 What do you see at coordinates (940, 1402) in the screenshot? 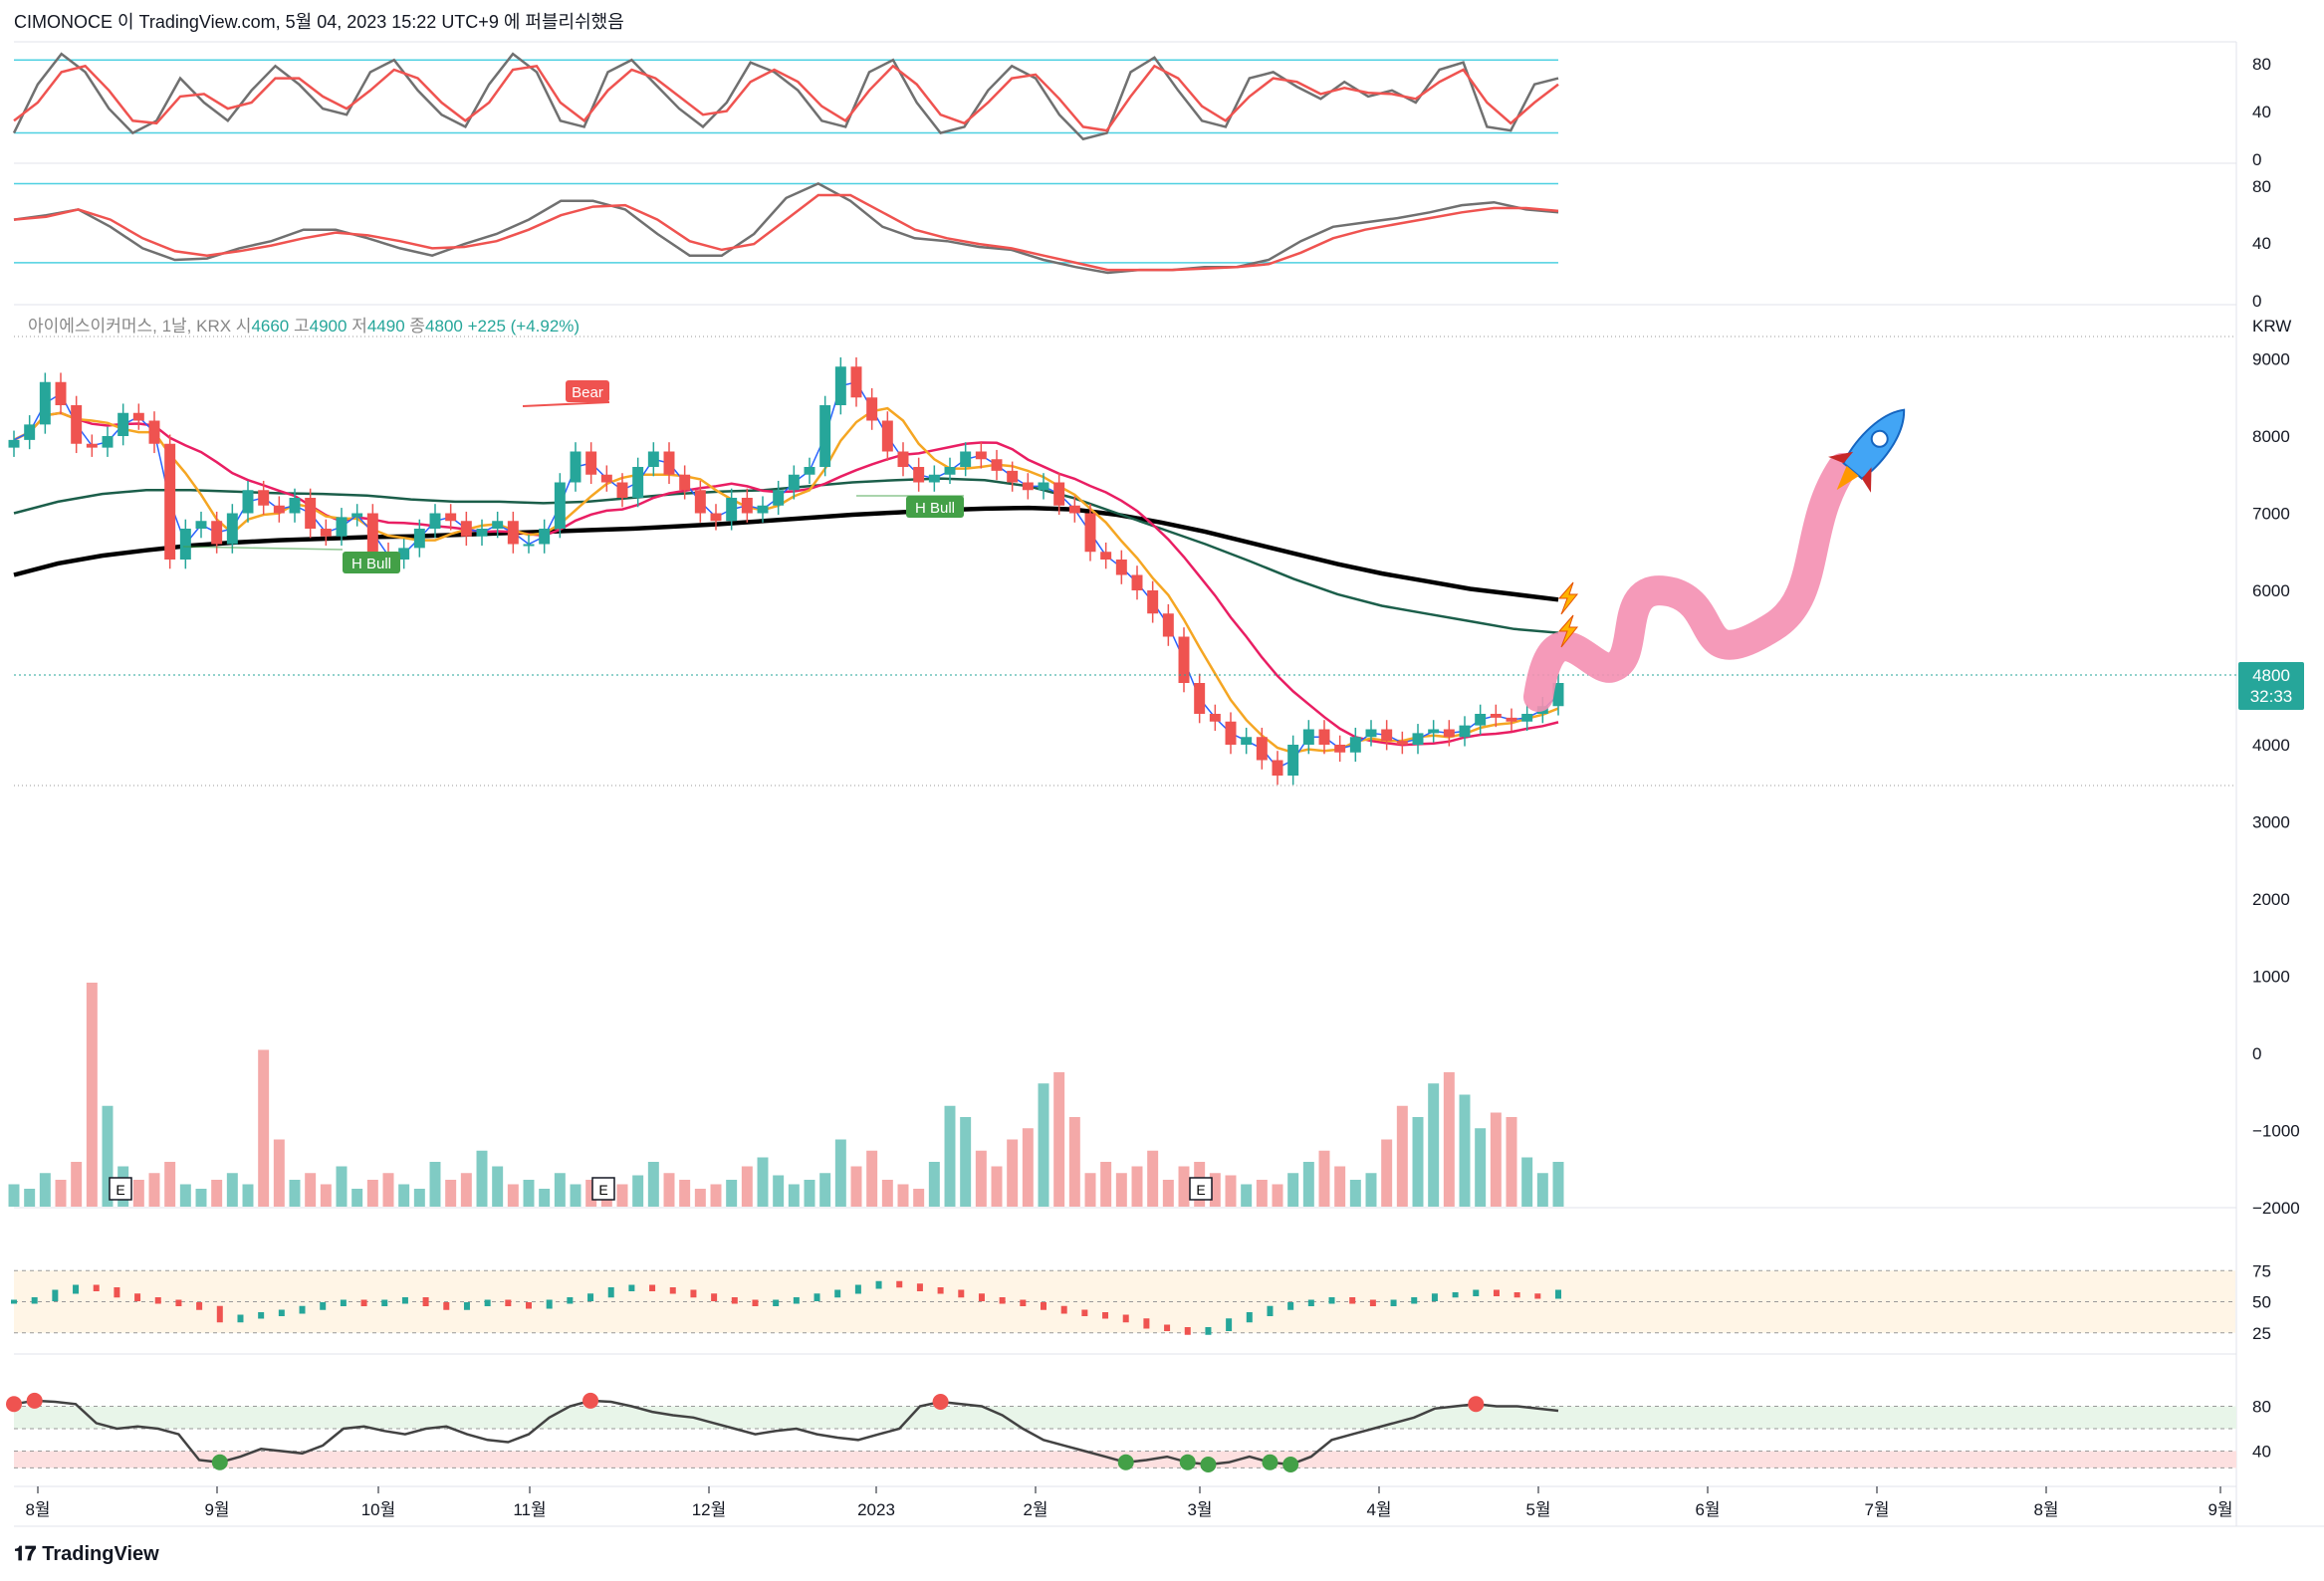
I see `osc-overbought-dot` at bounding box center [940, 1402].